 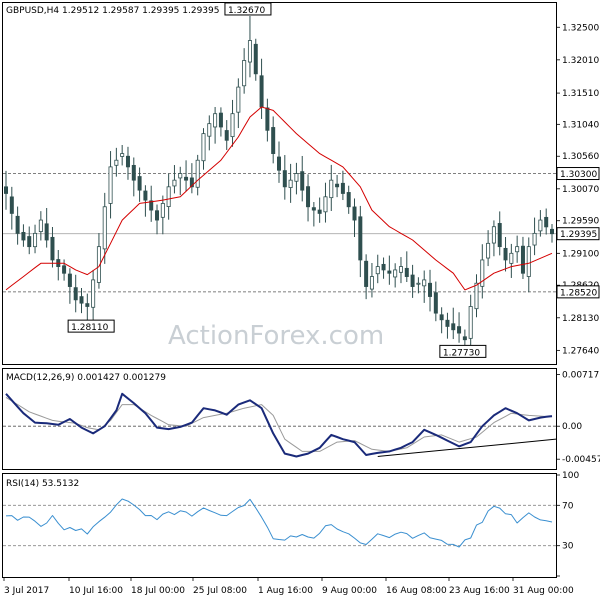 What do you see at coordinates (220, 591) in the screenshot?
I see `x-tick-label: 25 Jul 08:00` at bounding box center [220, 591].